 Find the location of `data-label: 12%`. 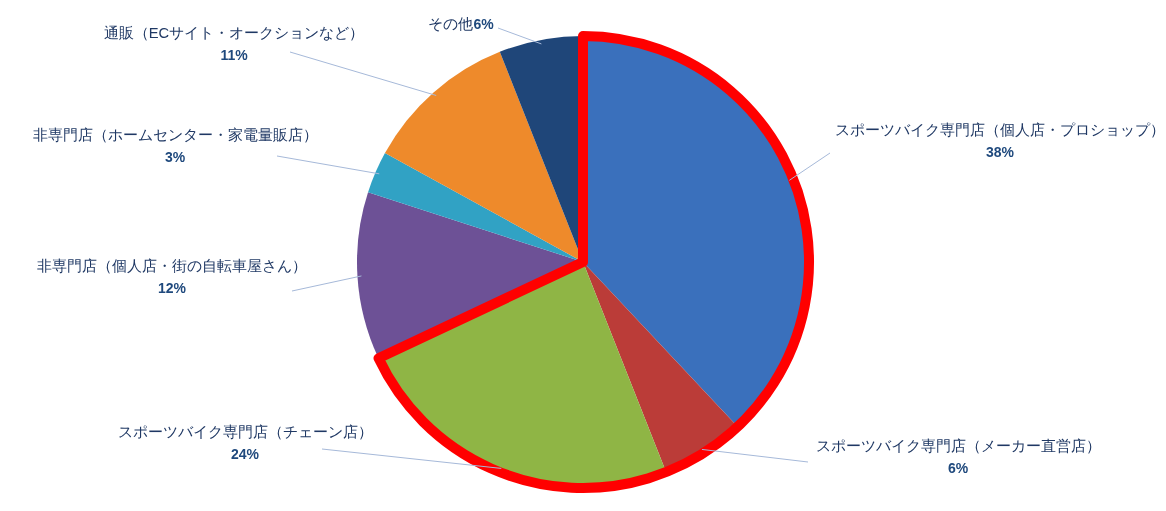

data-label: 12% is located at coordinates (172, 288).